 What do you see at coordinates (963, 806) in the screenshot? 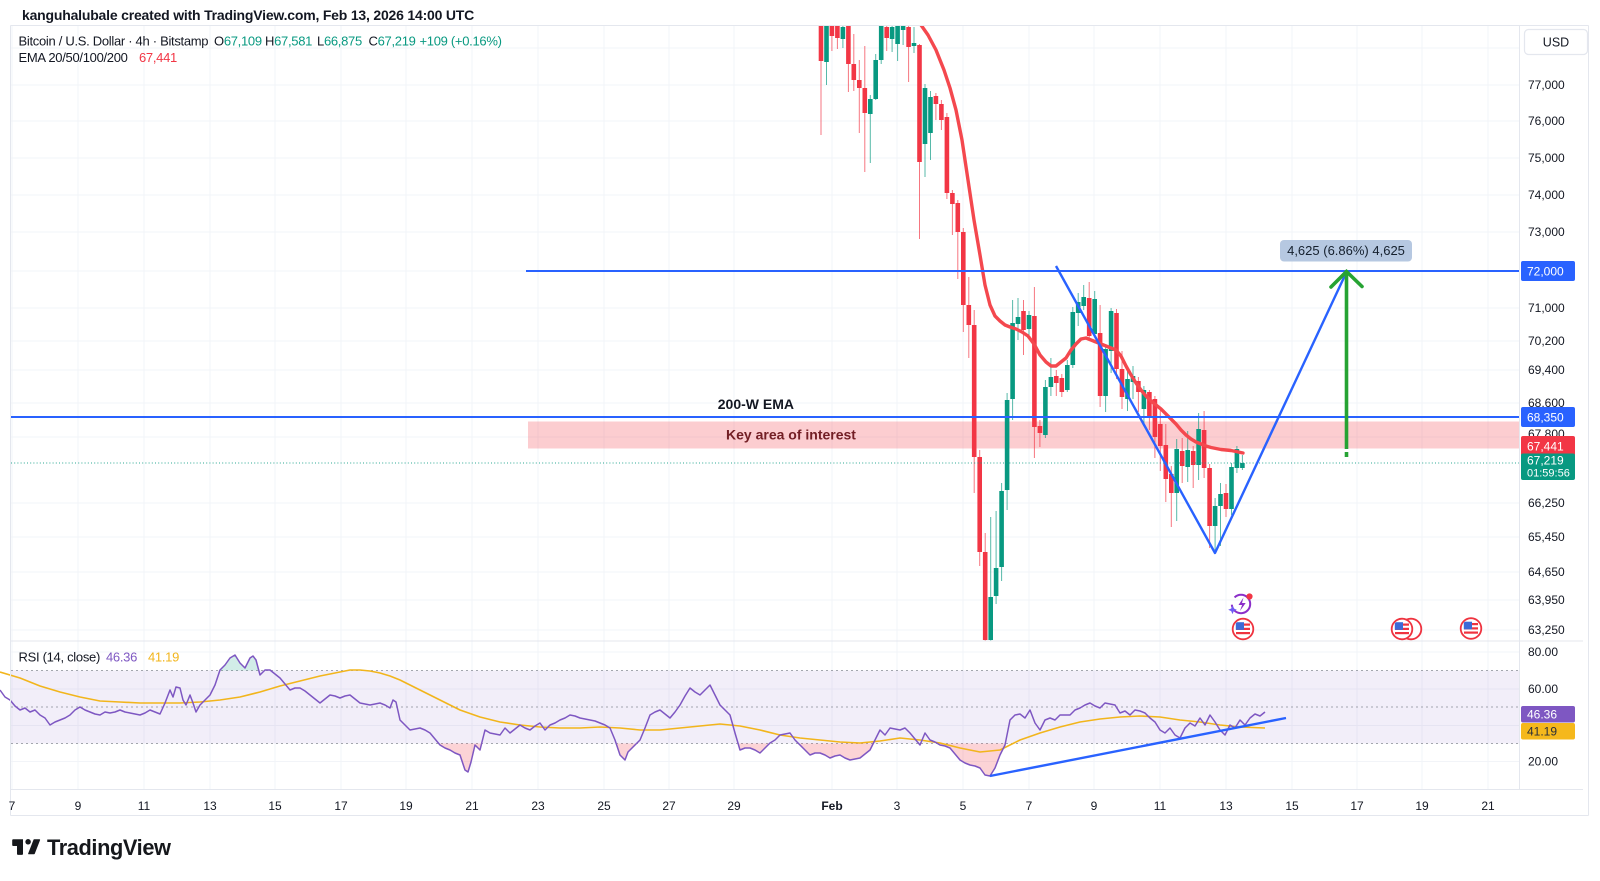
I see `svg-text: 5` at bounding box center [963, 806].